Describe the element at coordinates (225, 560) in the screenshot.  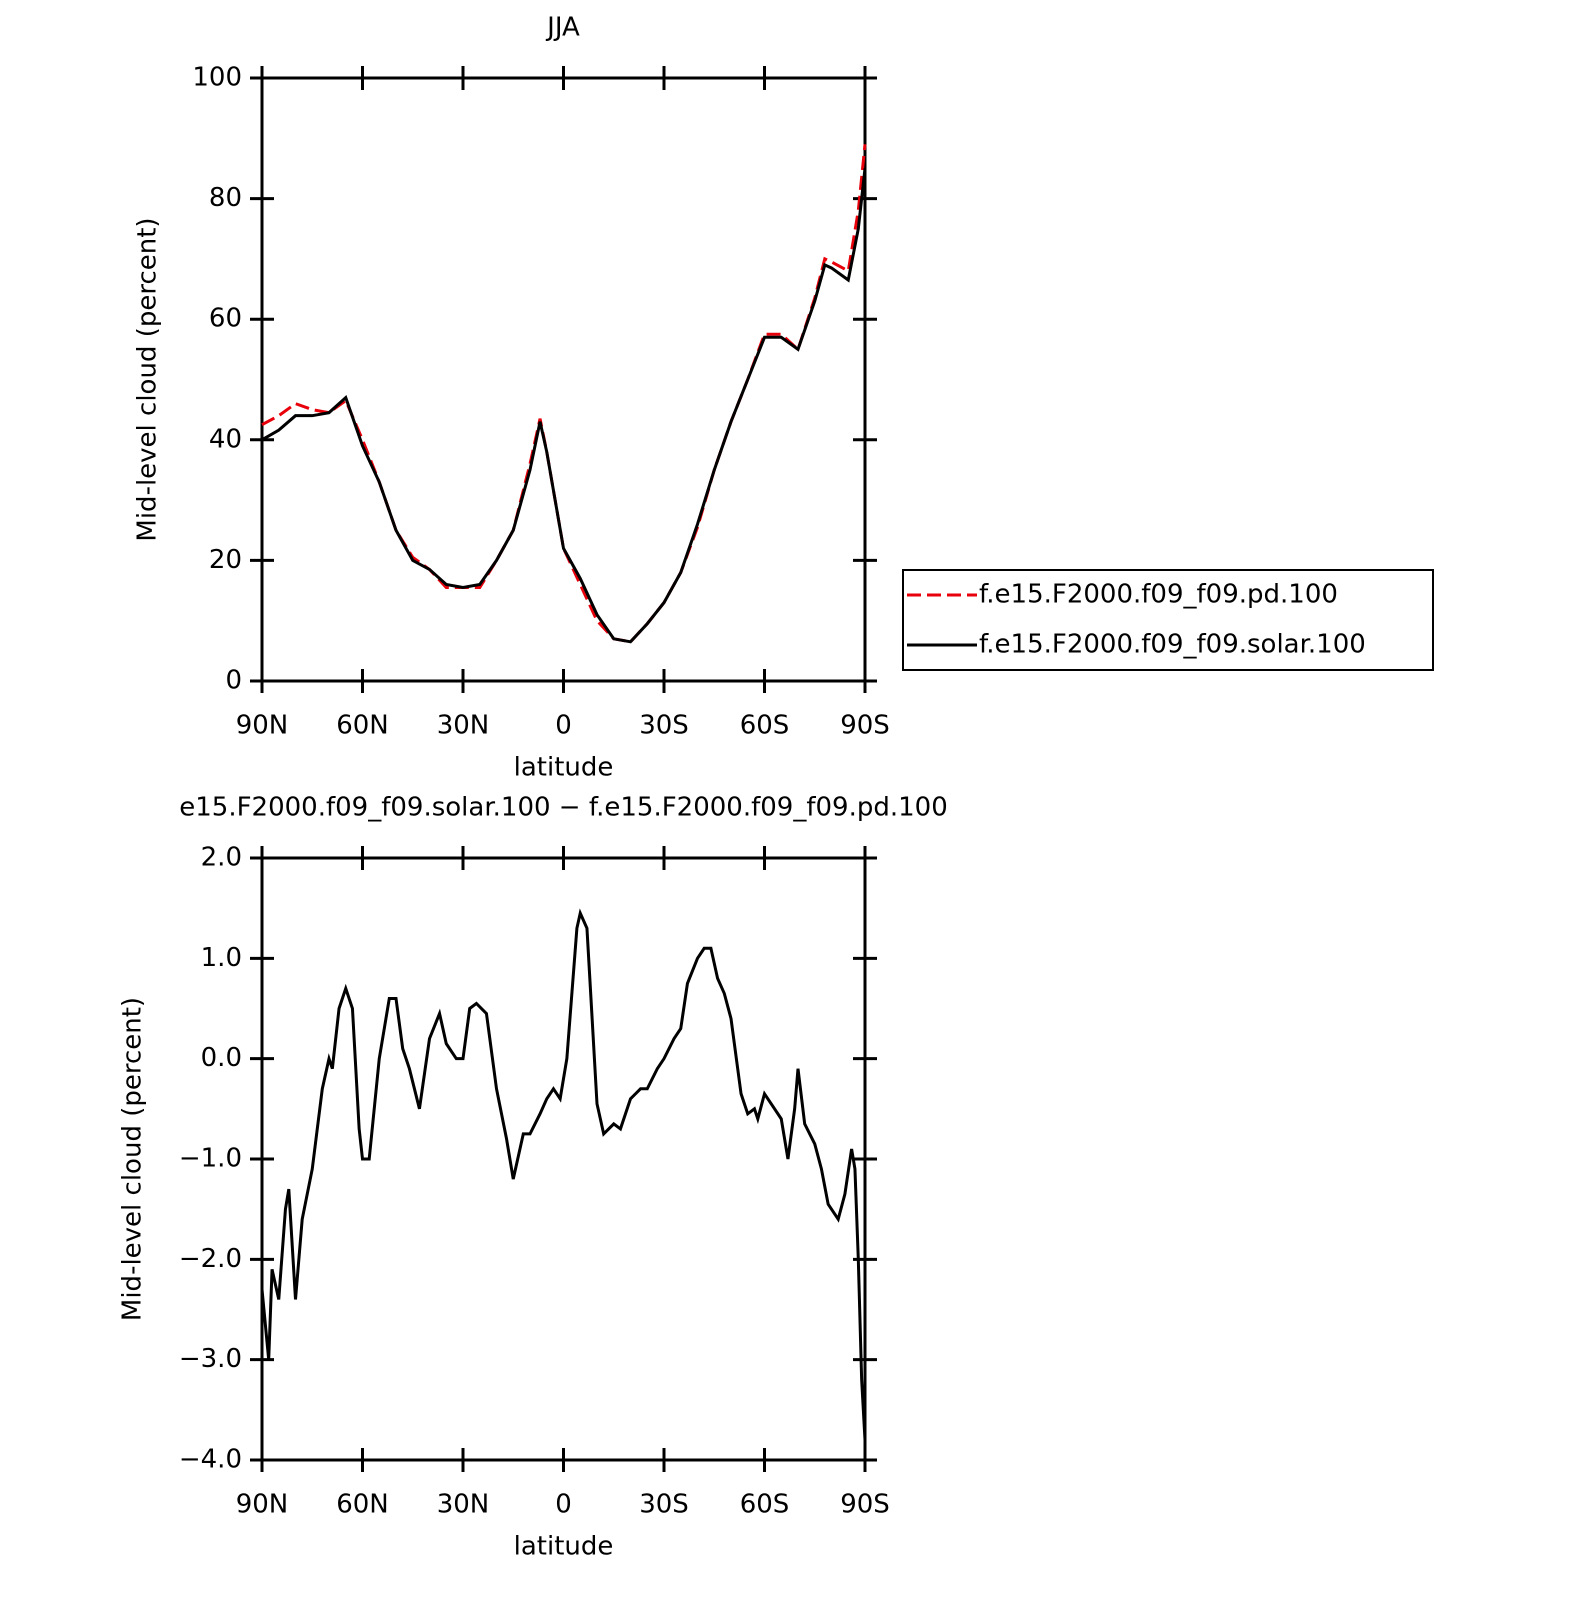
I see `y-tick-label: 20` at that location.